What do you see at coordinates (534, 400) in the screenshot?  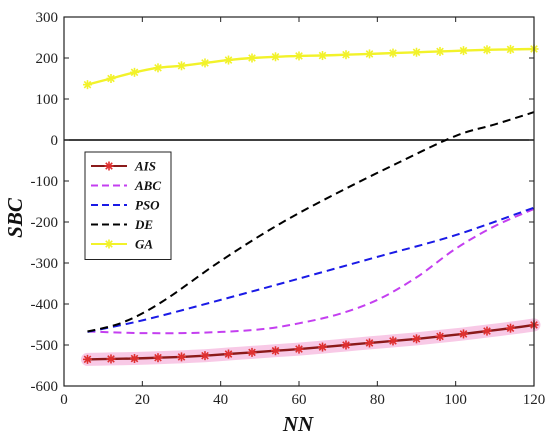 I see `x-tick-label-120: 120` at bounding box center [534, 400].